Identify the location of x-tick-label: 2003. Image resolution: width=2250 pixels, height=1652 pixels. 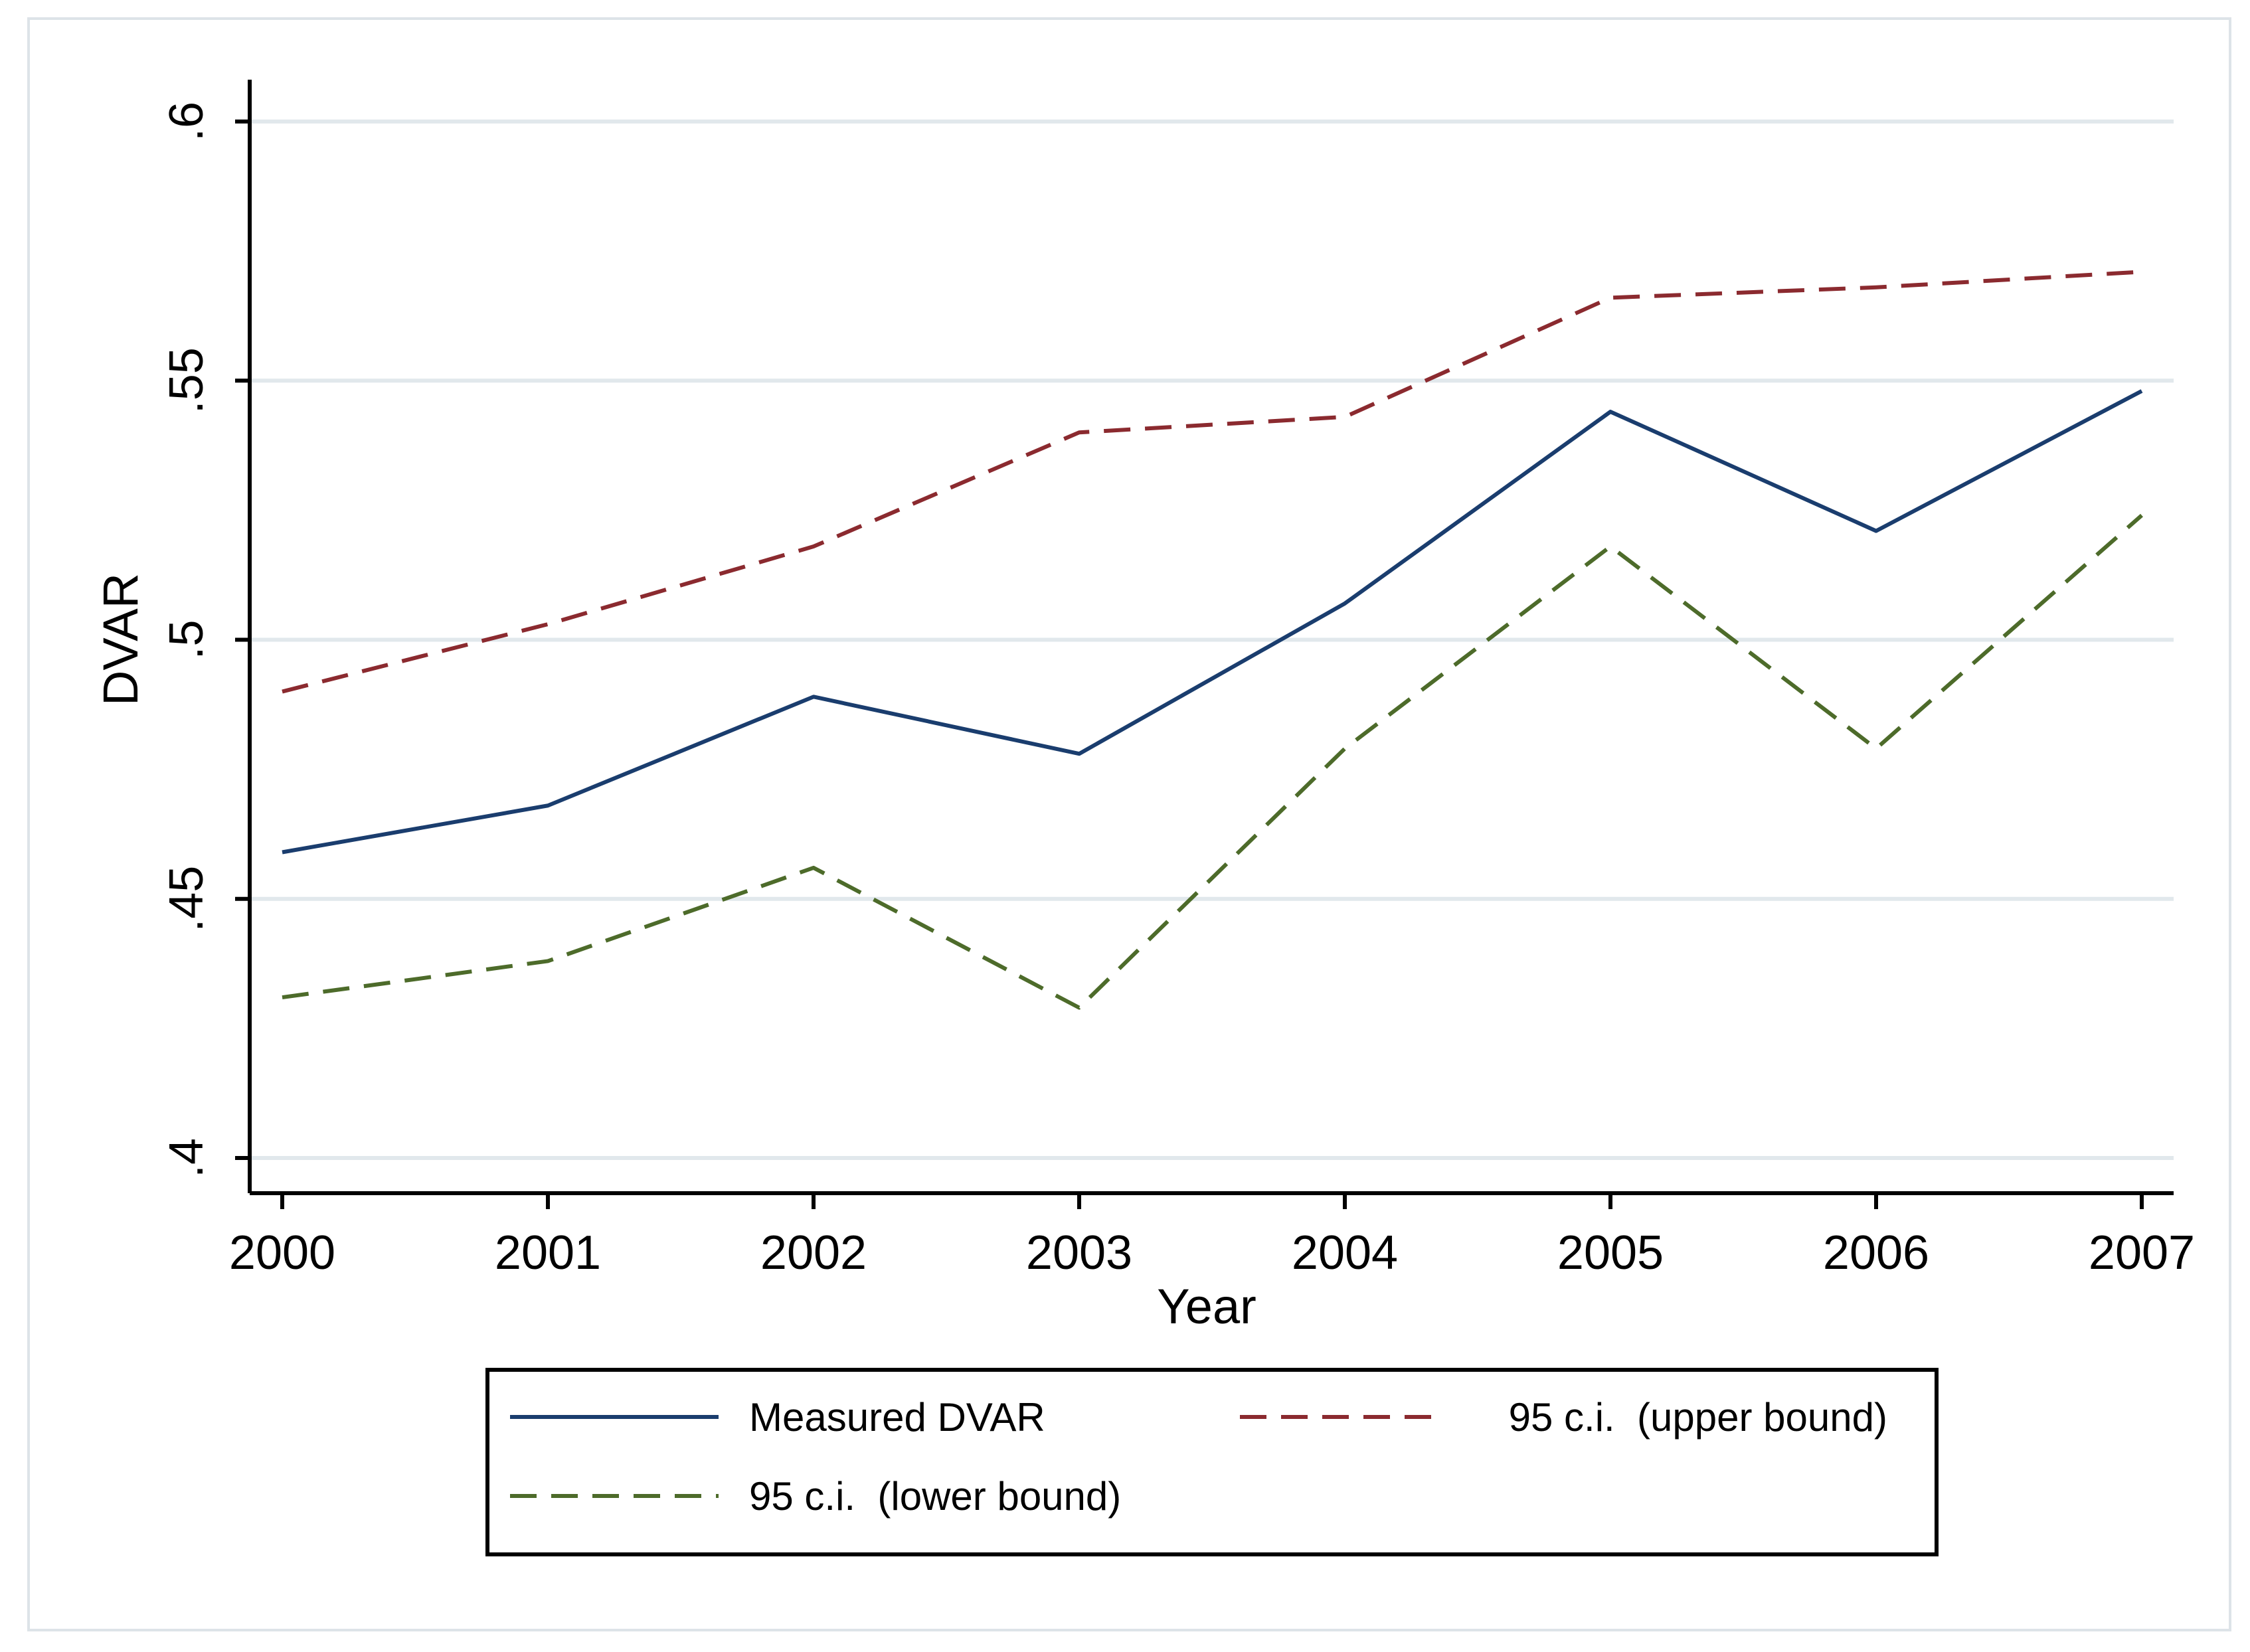
(1079, 1253).